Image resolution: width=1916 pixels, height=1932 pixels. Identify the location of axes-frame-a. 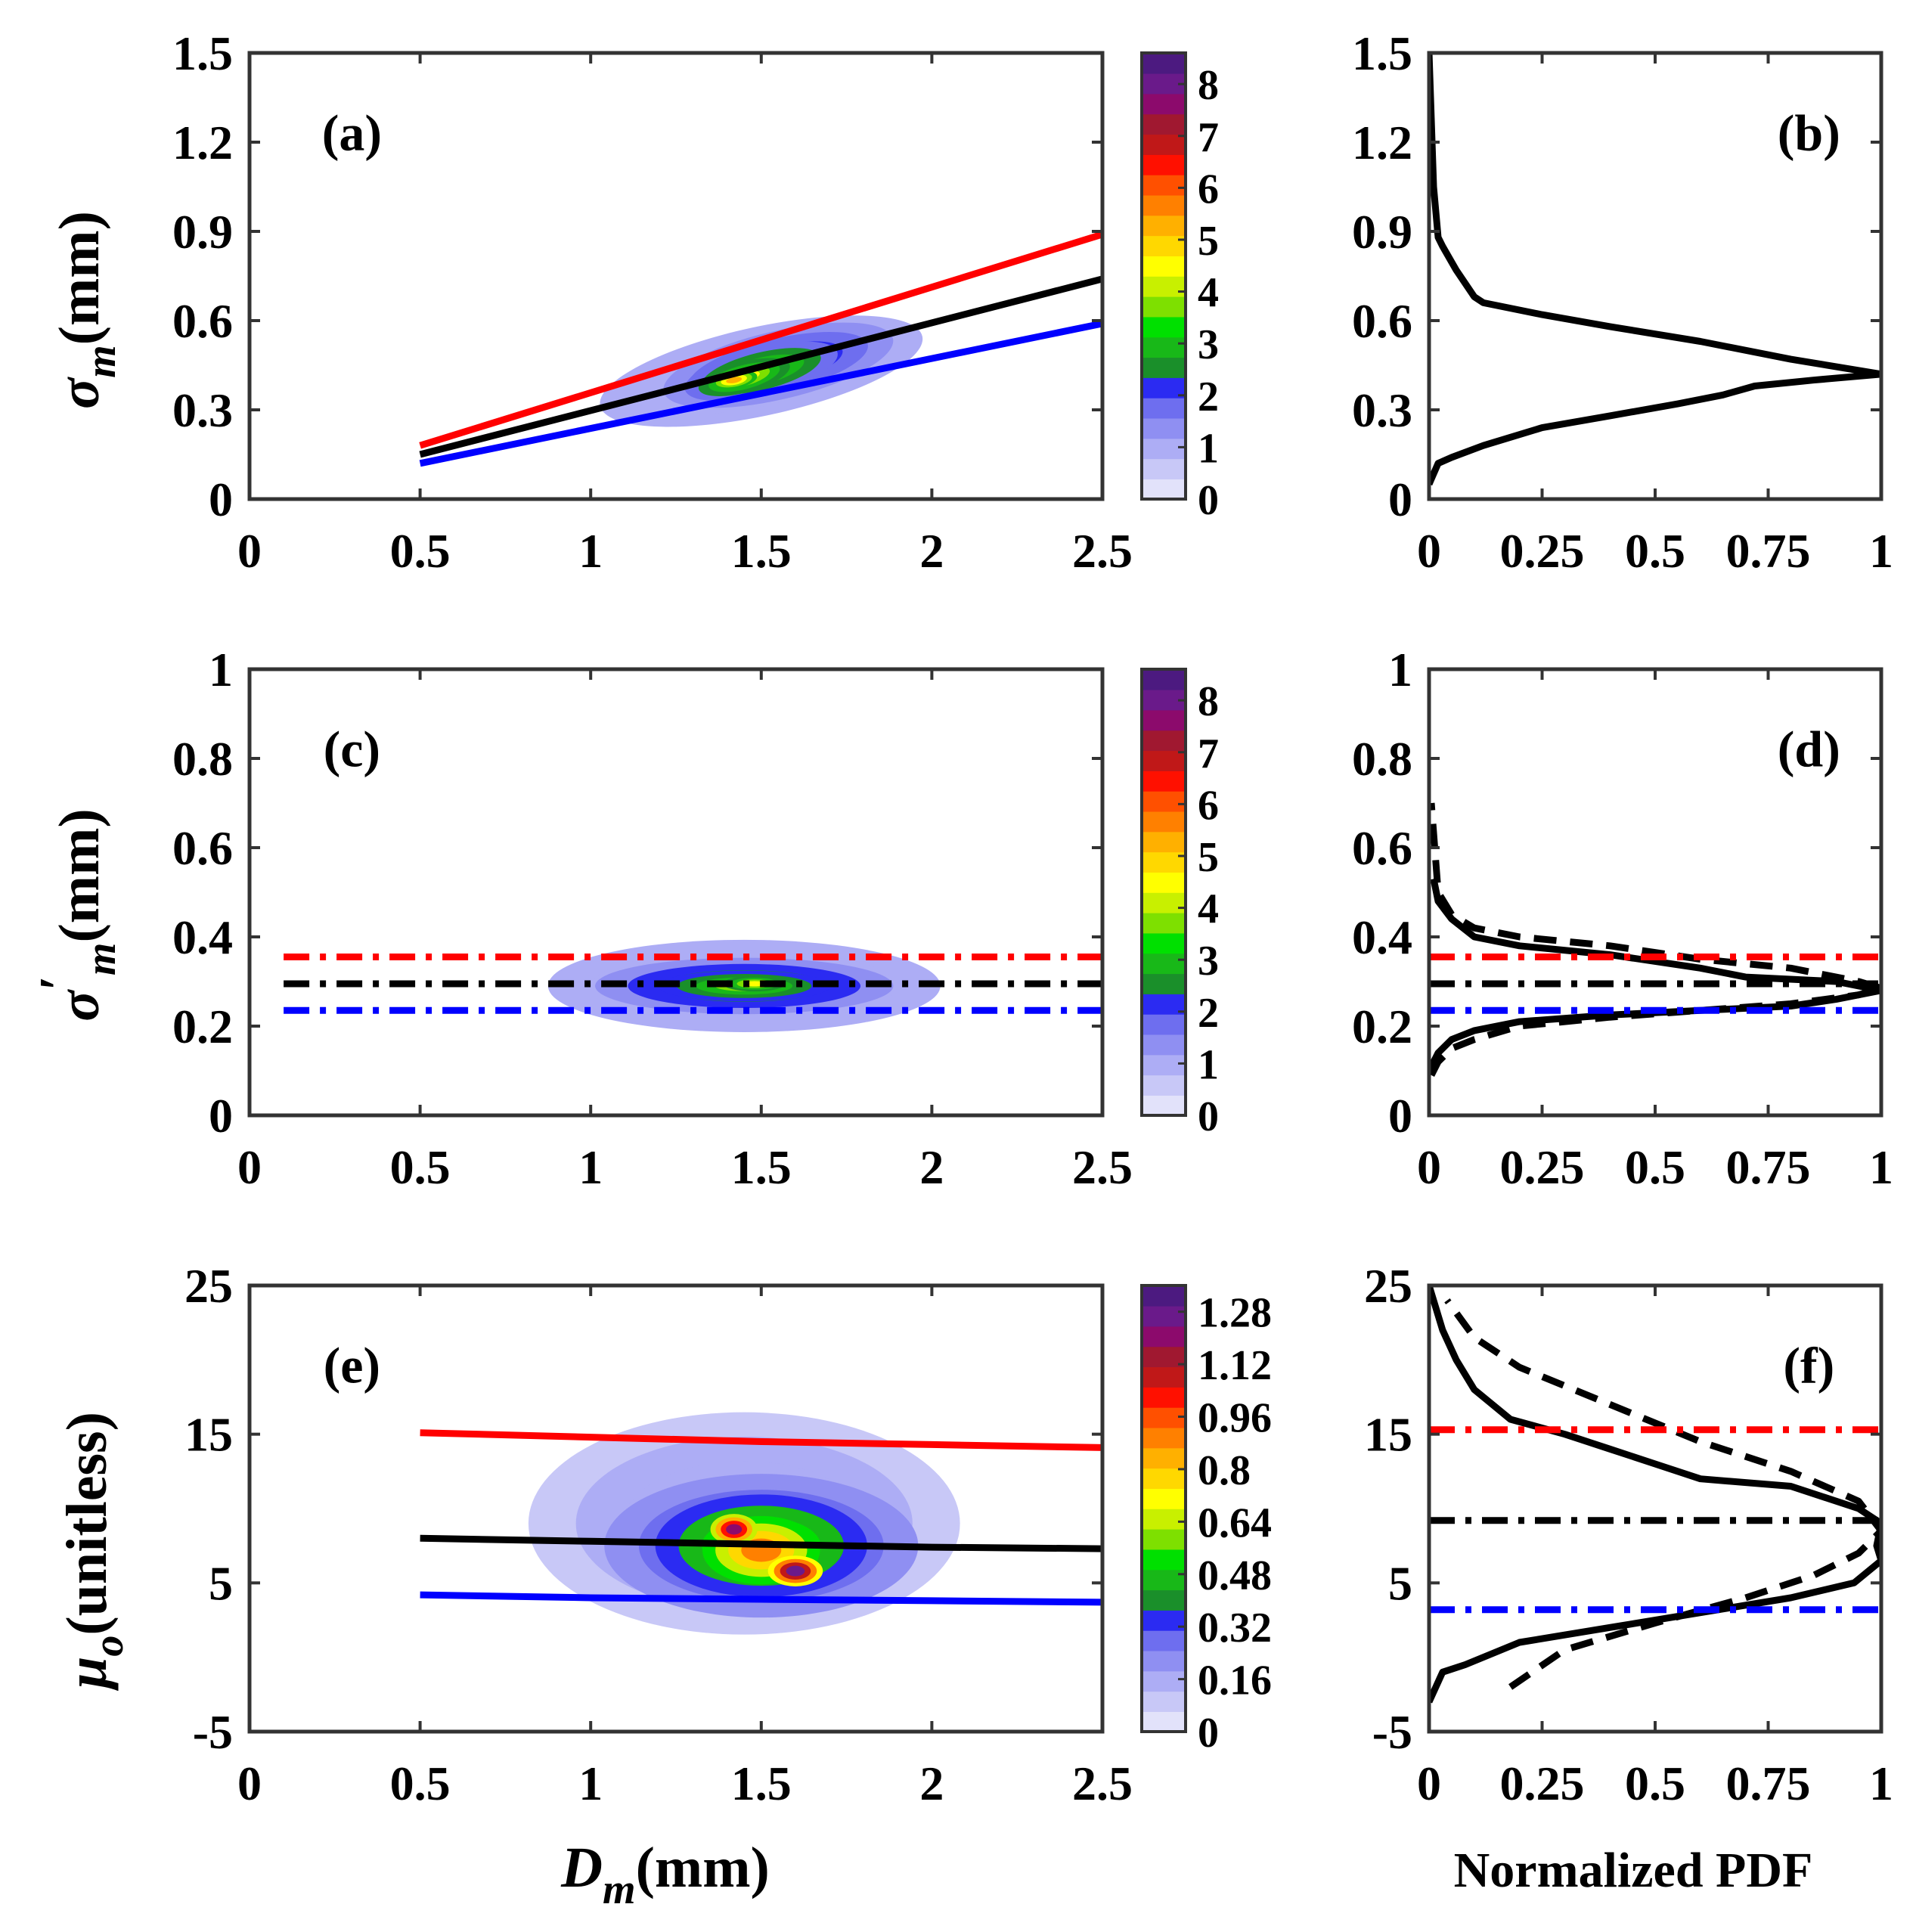
(676, 276).